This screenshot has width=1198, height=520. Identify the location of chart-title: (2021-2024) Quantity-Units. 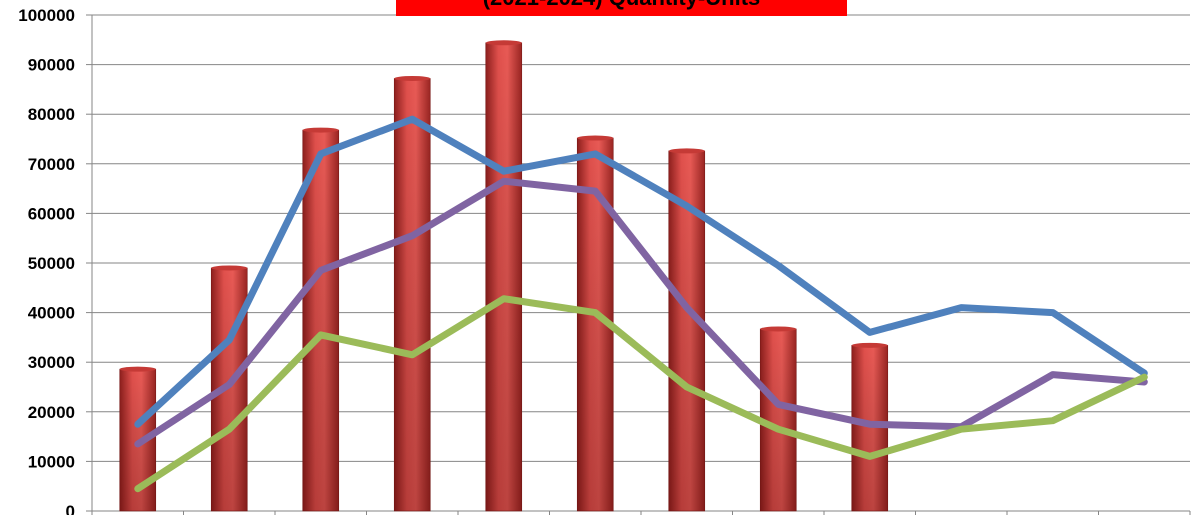
(621, 8).